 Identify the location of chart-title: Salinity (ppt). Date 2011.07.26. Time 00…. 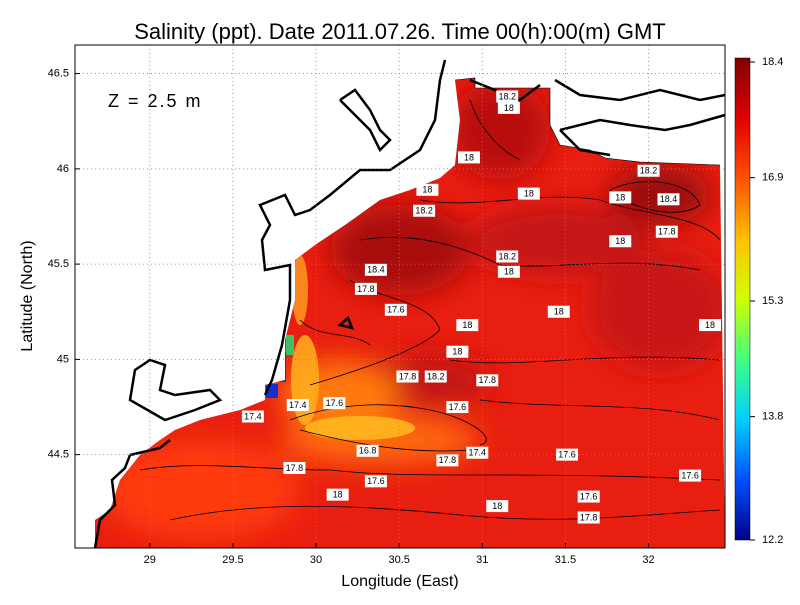
(399, 31).